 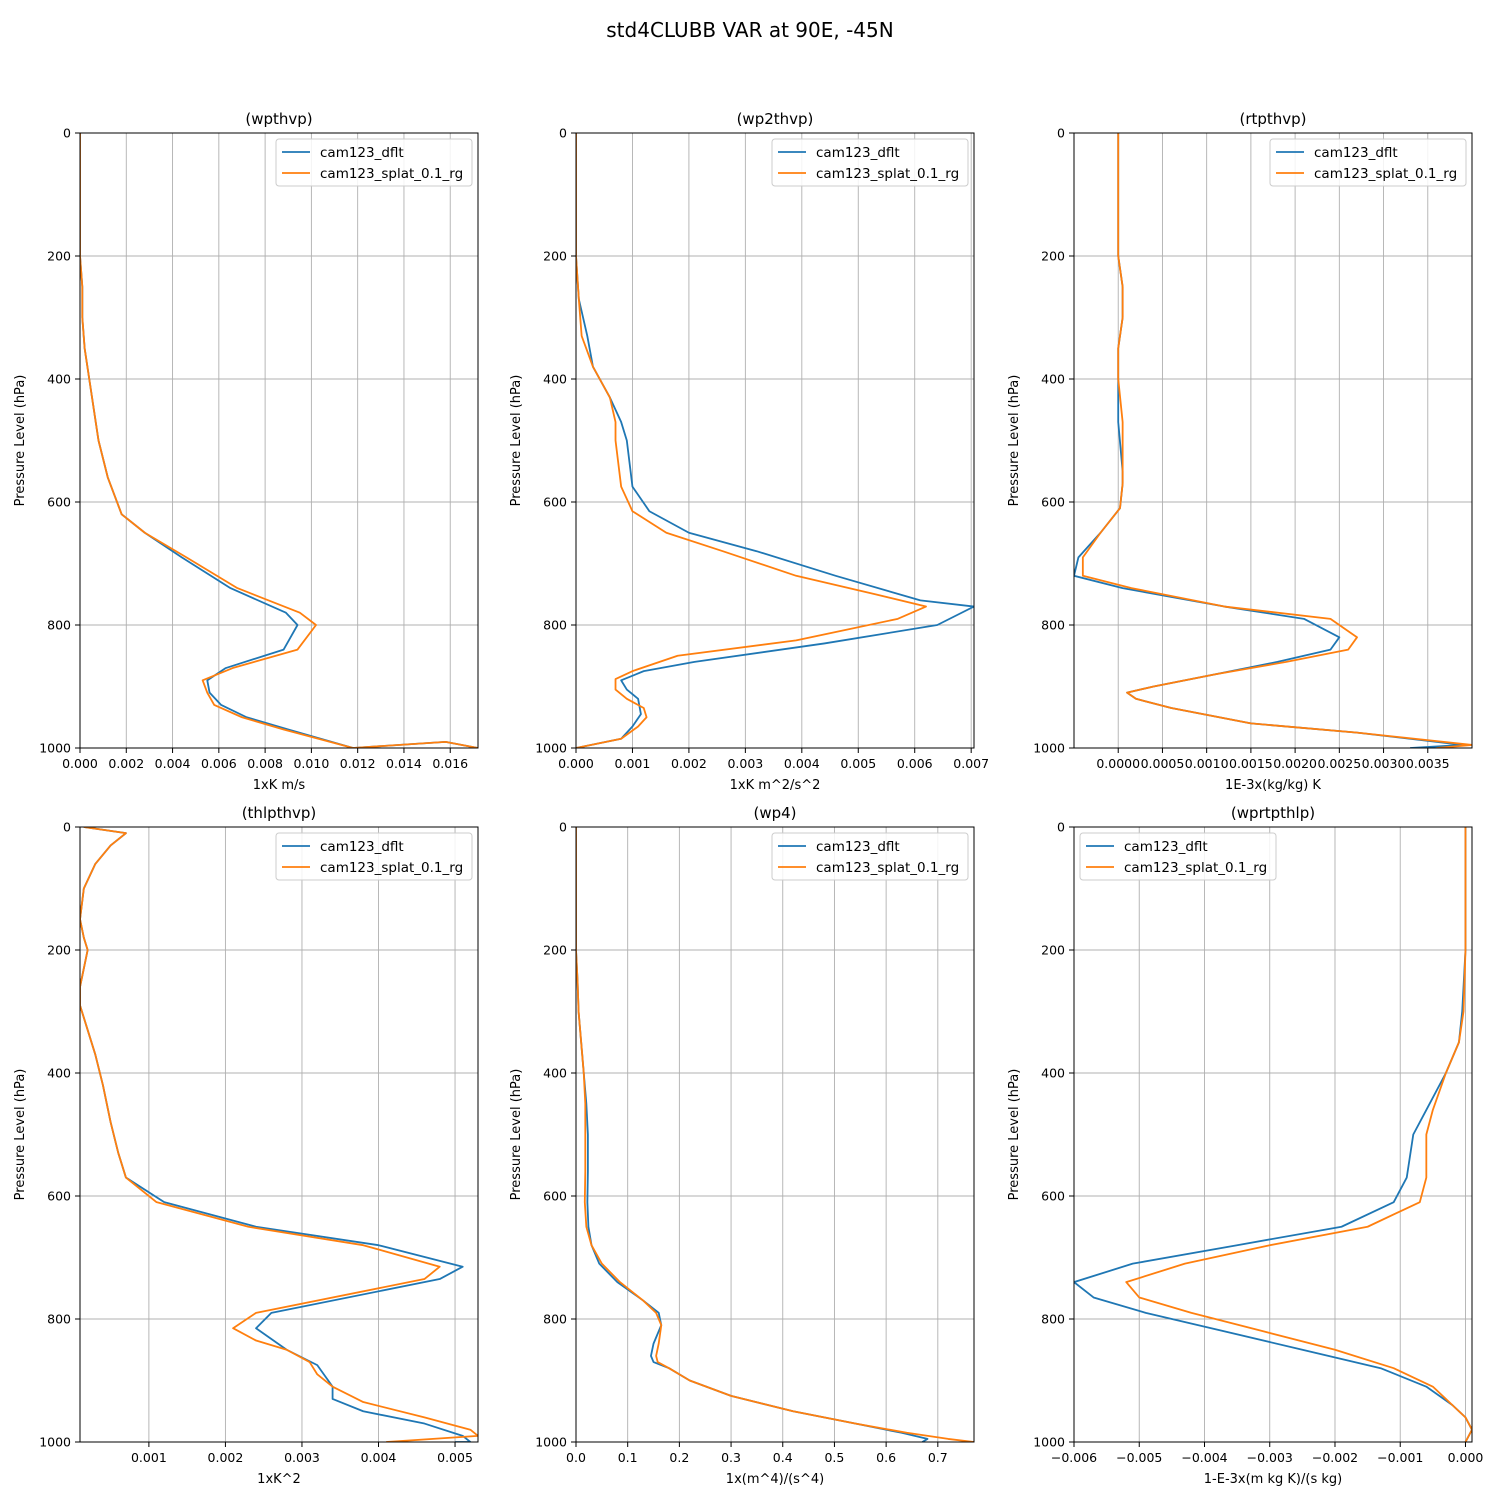 What do you see at coordinates (1273, 813) in the screenshot?
I see `panel-title: (wprtpthlp)` at bounding box center [1273, 813].